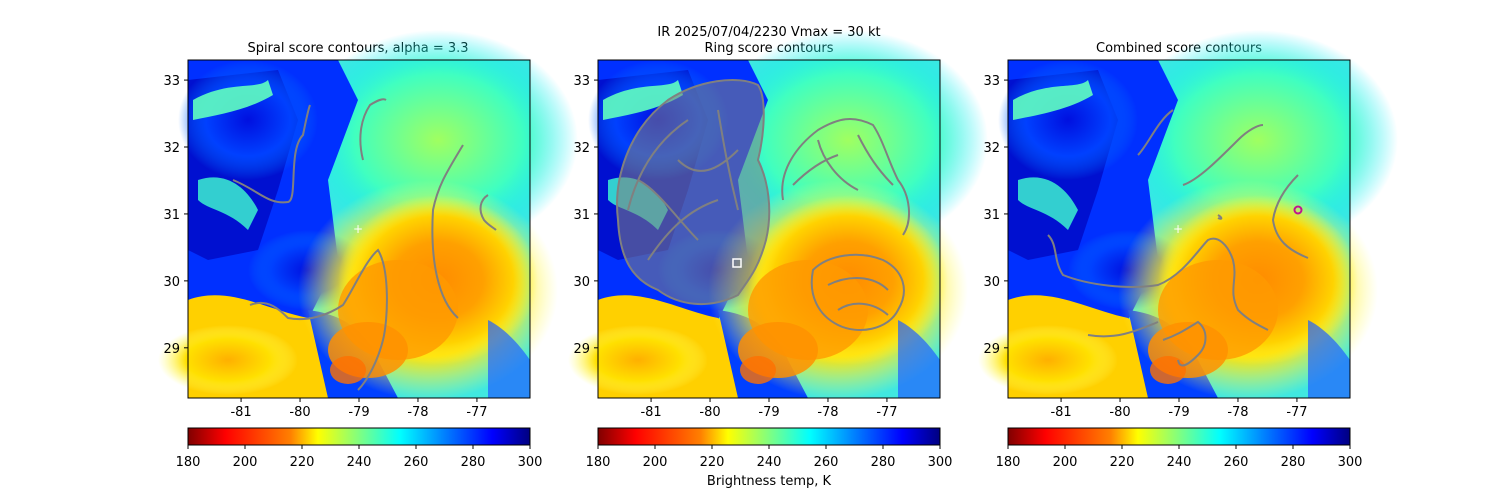  I want to click on combined-contours, so click(1178, 238).